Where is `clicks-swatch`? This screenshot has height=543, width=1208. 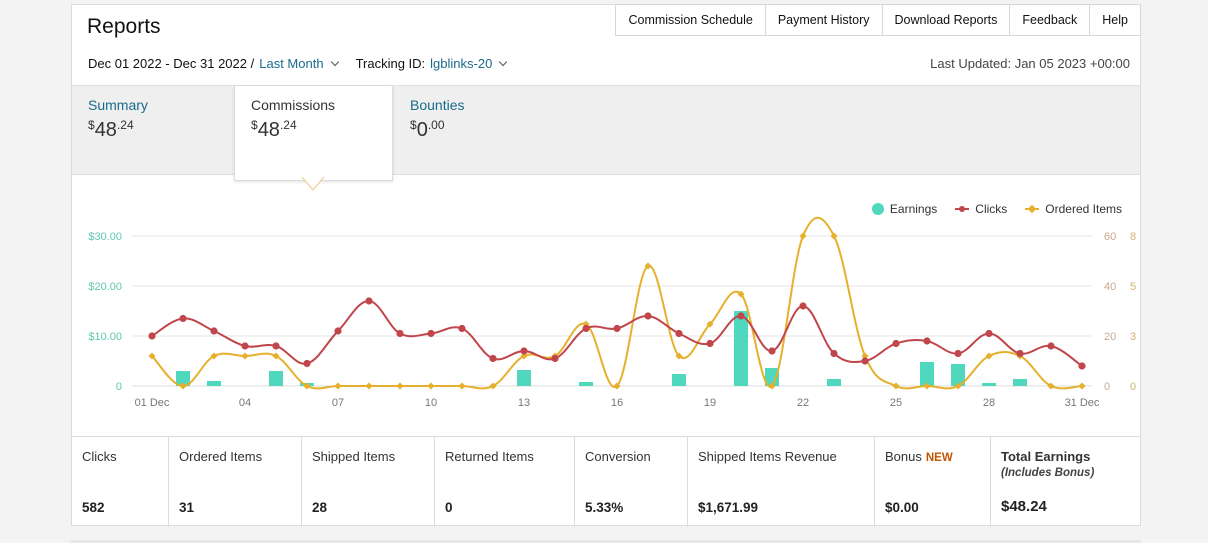 clicks-swatch is located at coordinates (962, 209).